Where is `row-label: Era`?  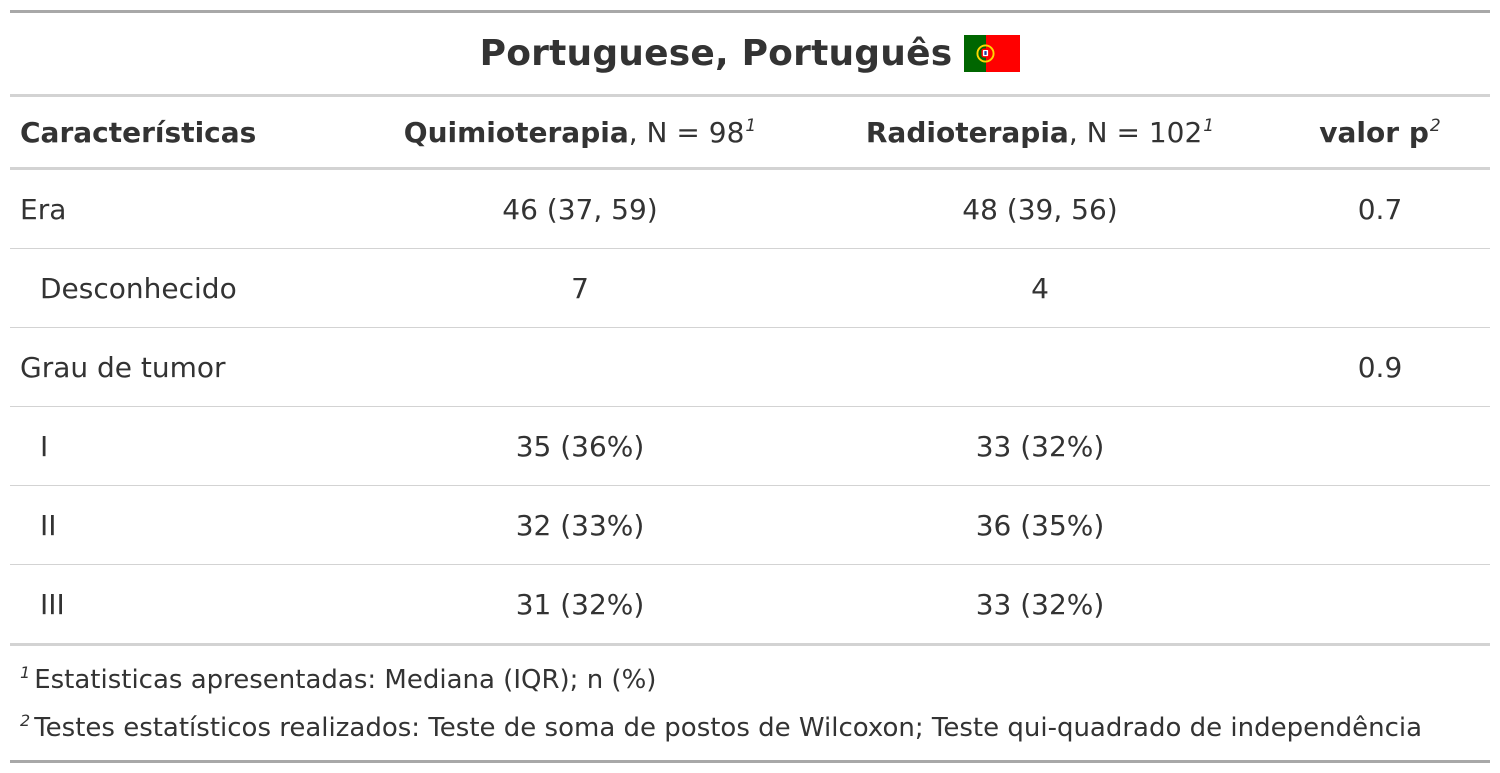 row-label: Era is located at coordinates (180, 208).